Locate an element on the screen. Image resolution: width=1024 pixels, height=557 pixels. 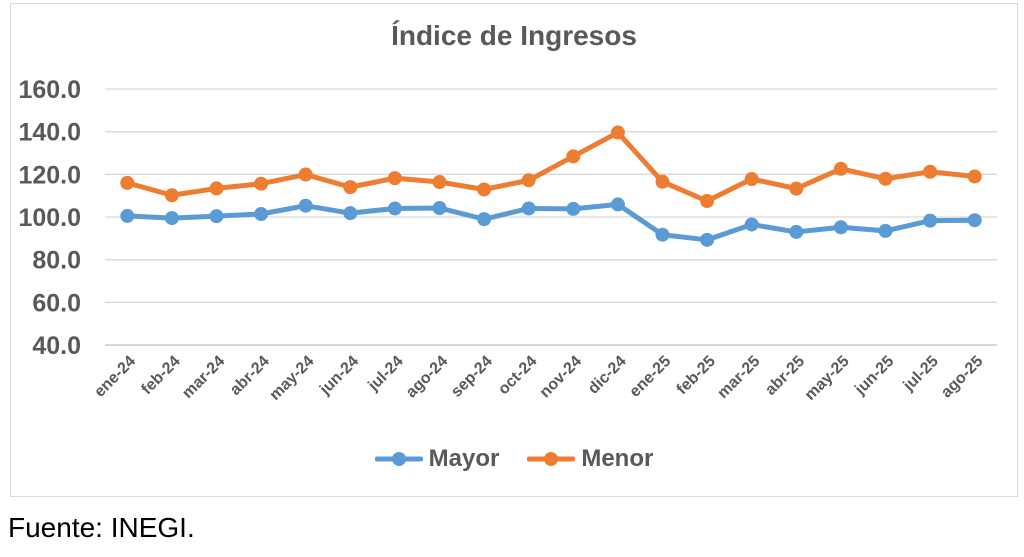
x-axis-tick-label: mar-24 is located at coordinates (203, 377).